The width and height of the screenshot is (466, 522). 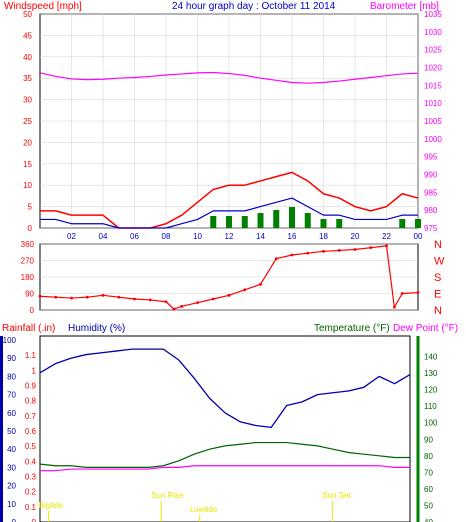 What do you see at coordinates (31, 446) in the screenshot?
I see `rainfall-y-tick-label: 0.5` at bounding box center [31, 446].